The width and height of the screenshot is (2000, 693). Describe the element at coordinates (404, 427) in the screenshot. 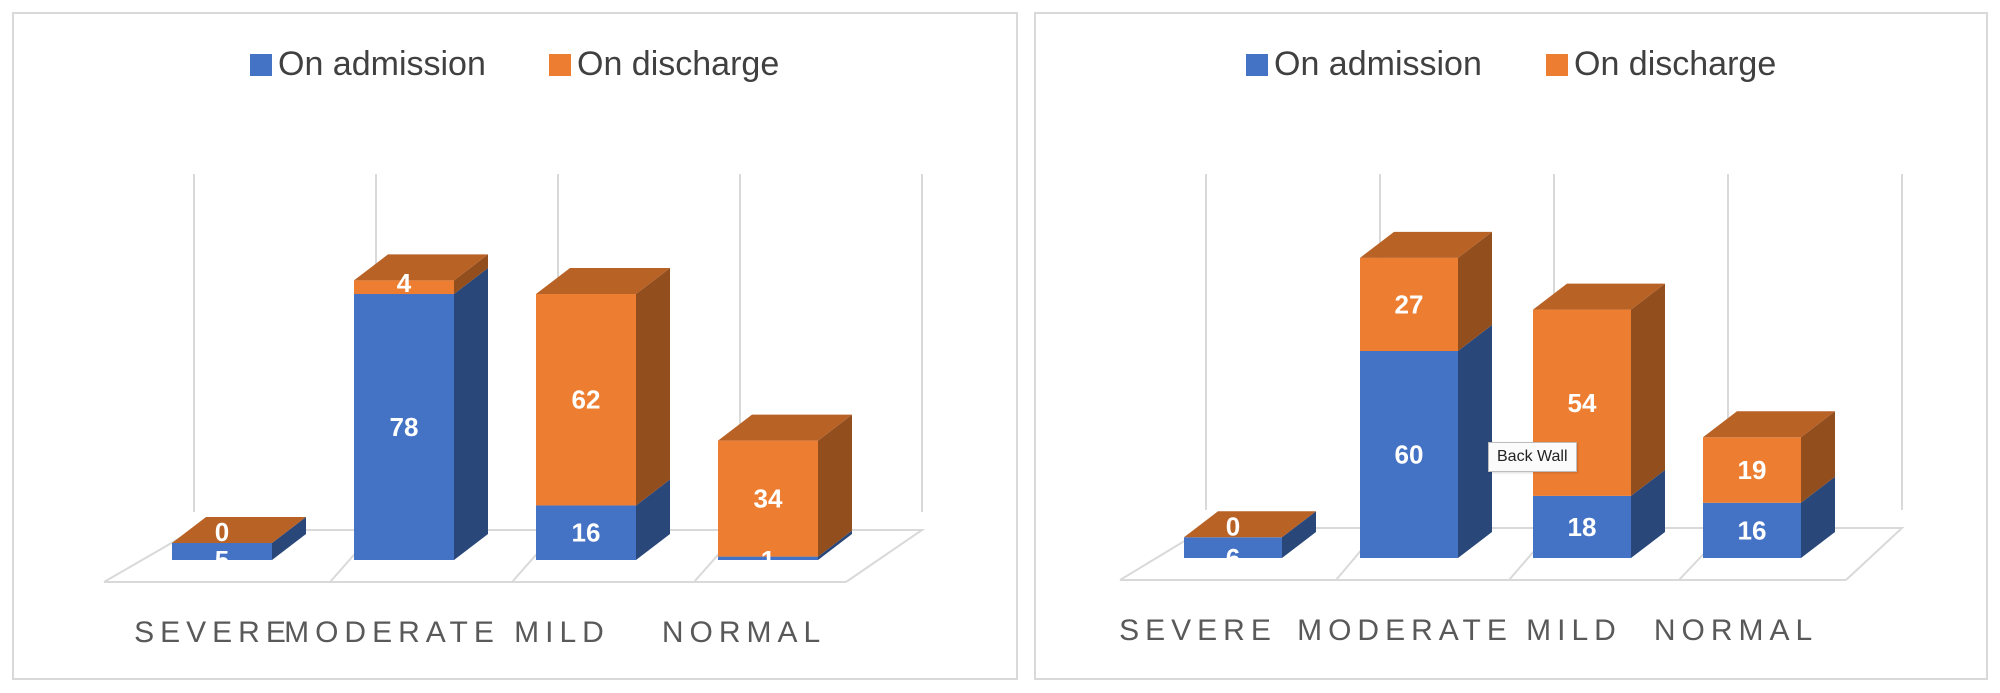

I see `data-label-moderate-on-admission: 78` at that location.